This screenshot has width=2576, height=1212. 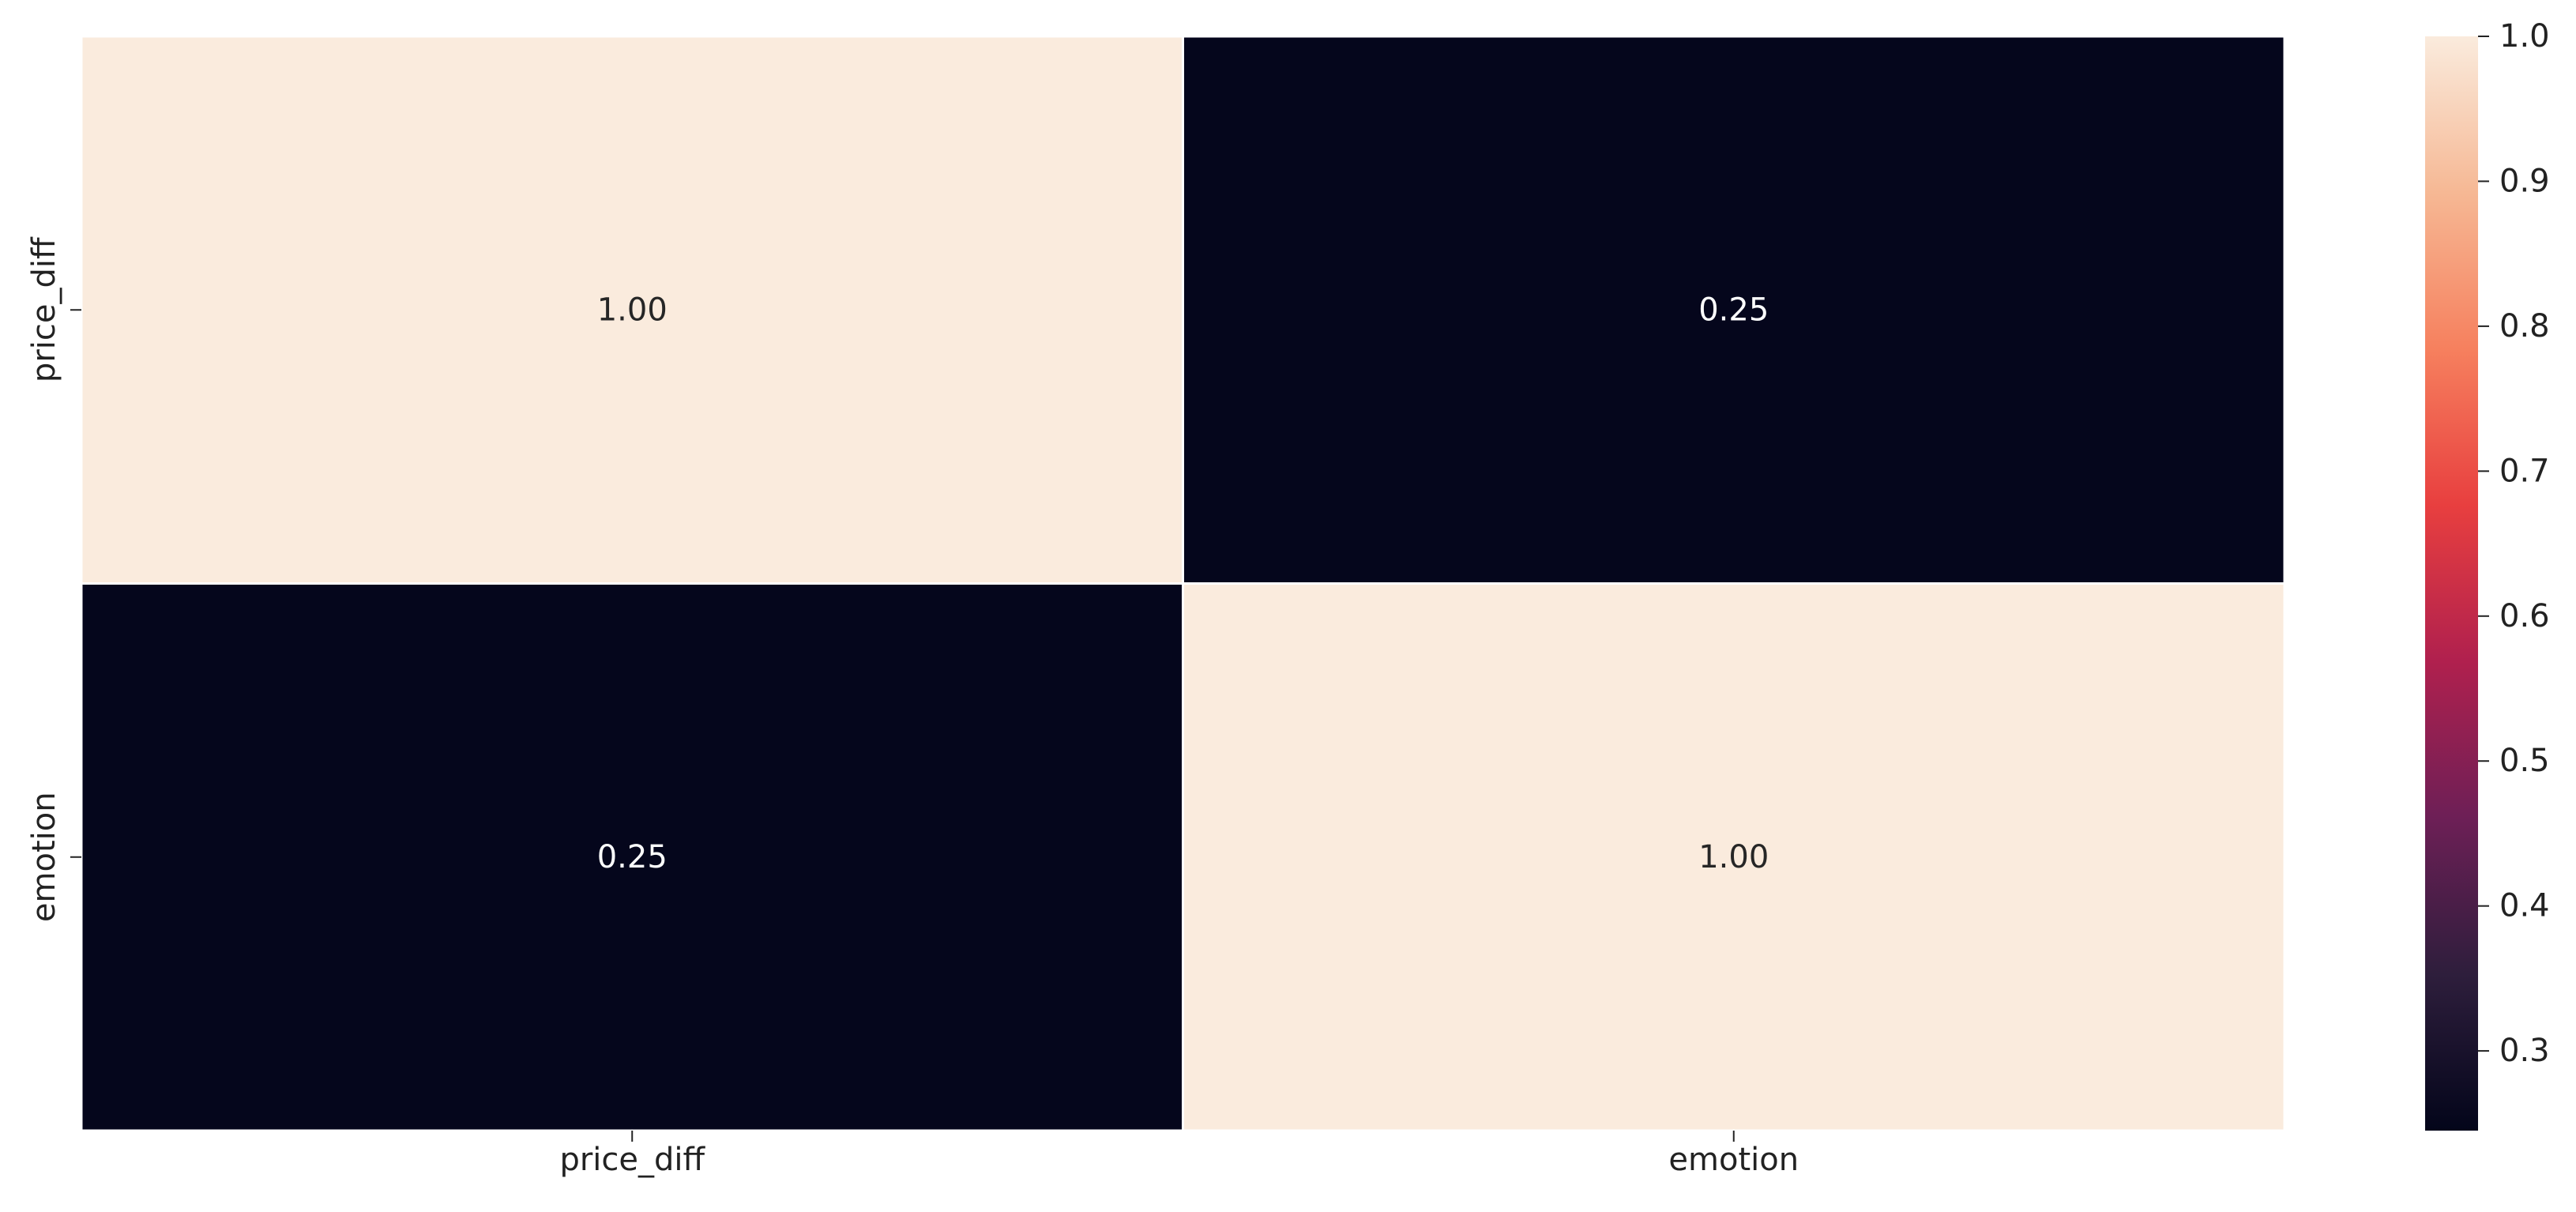 What do you see at coordinates (44, 857) in the screenshot?
I see `y-tick-label: emotion` at bounding box center [44, 857].